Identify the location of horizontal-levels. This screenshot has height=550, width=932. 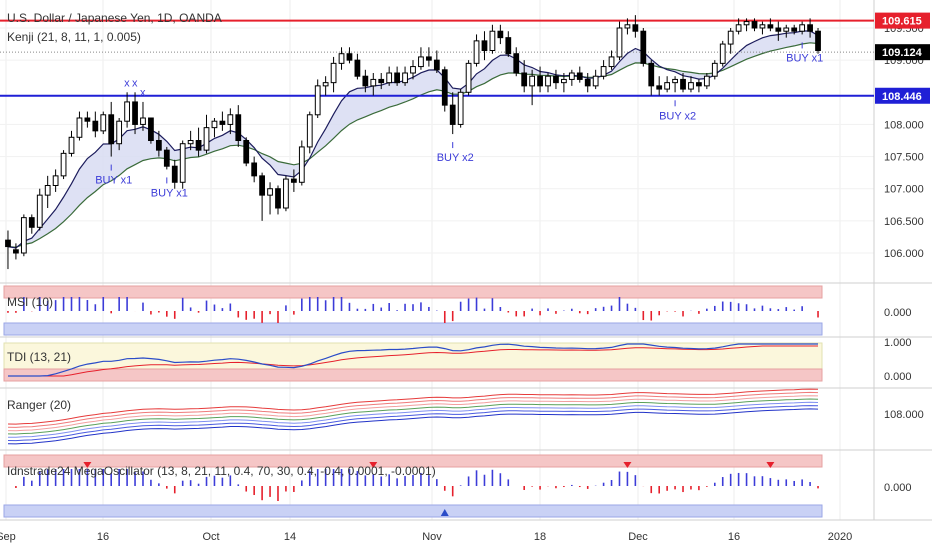
(437, 58).